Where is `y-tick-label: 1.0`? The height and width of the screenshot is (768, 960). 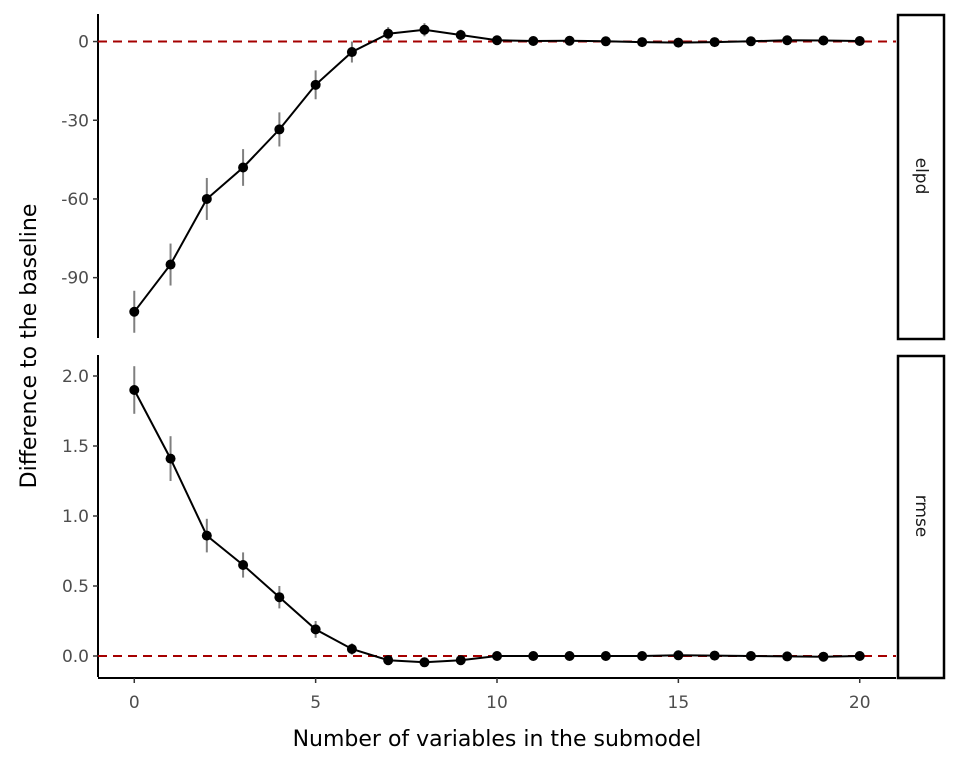 y-tick-label: 1.0 is located at coordinates (75, 517).